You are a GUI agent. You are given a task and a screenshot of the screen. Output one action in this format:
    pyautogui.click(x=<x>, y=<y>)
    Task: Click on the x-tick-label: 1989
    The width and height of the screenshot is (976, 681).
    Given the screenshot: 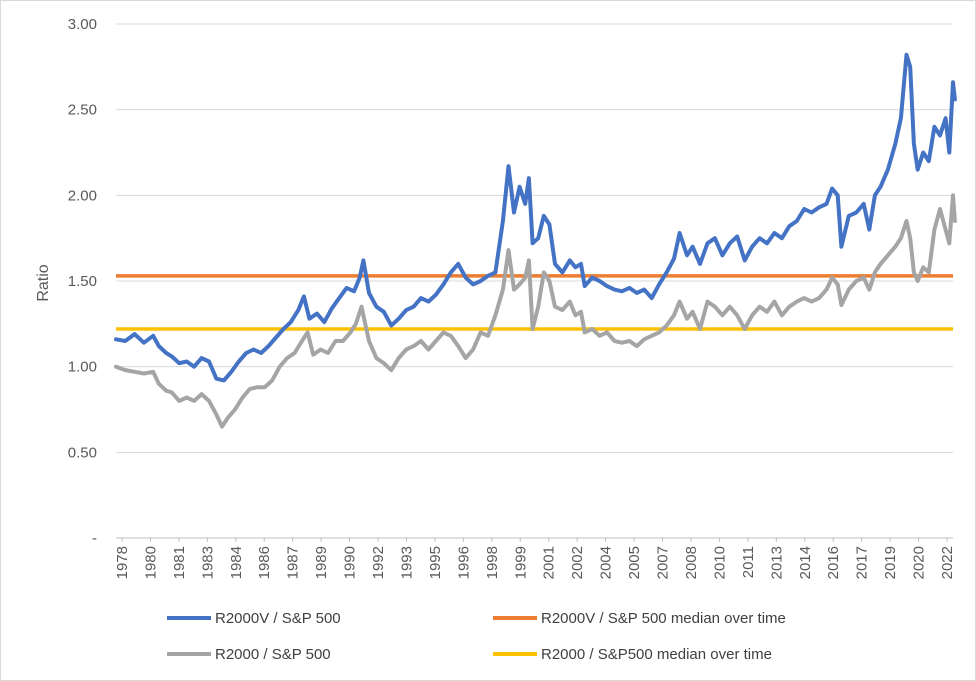 What is the action you would take?
    pyautogui.click(x=321, y=562)
    